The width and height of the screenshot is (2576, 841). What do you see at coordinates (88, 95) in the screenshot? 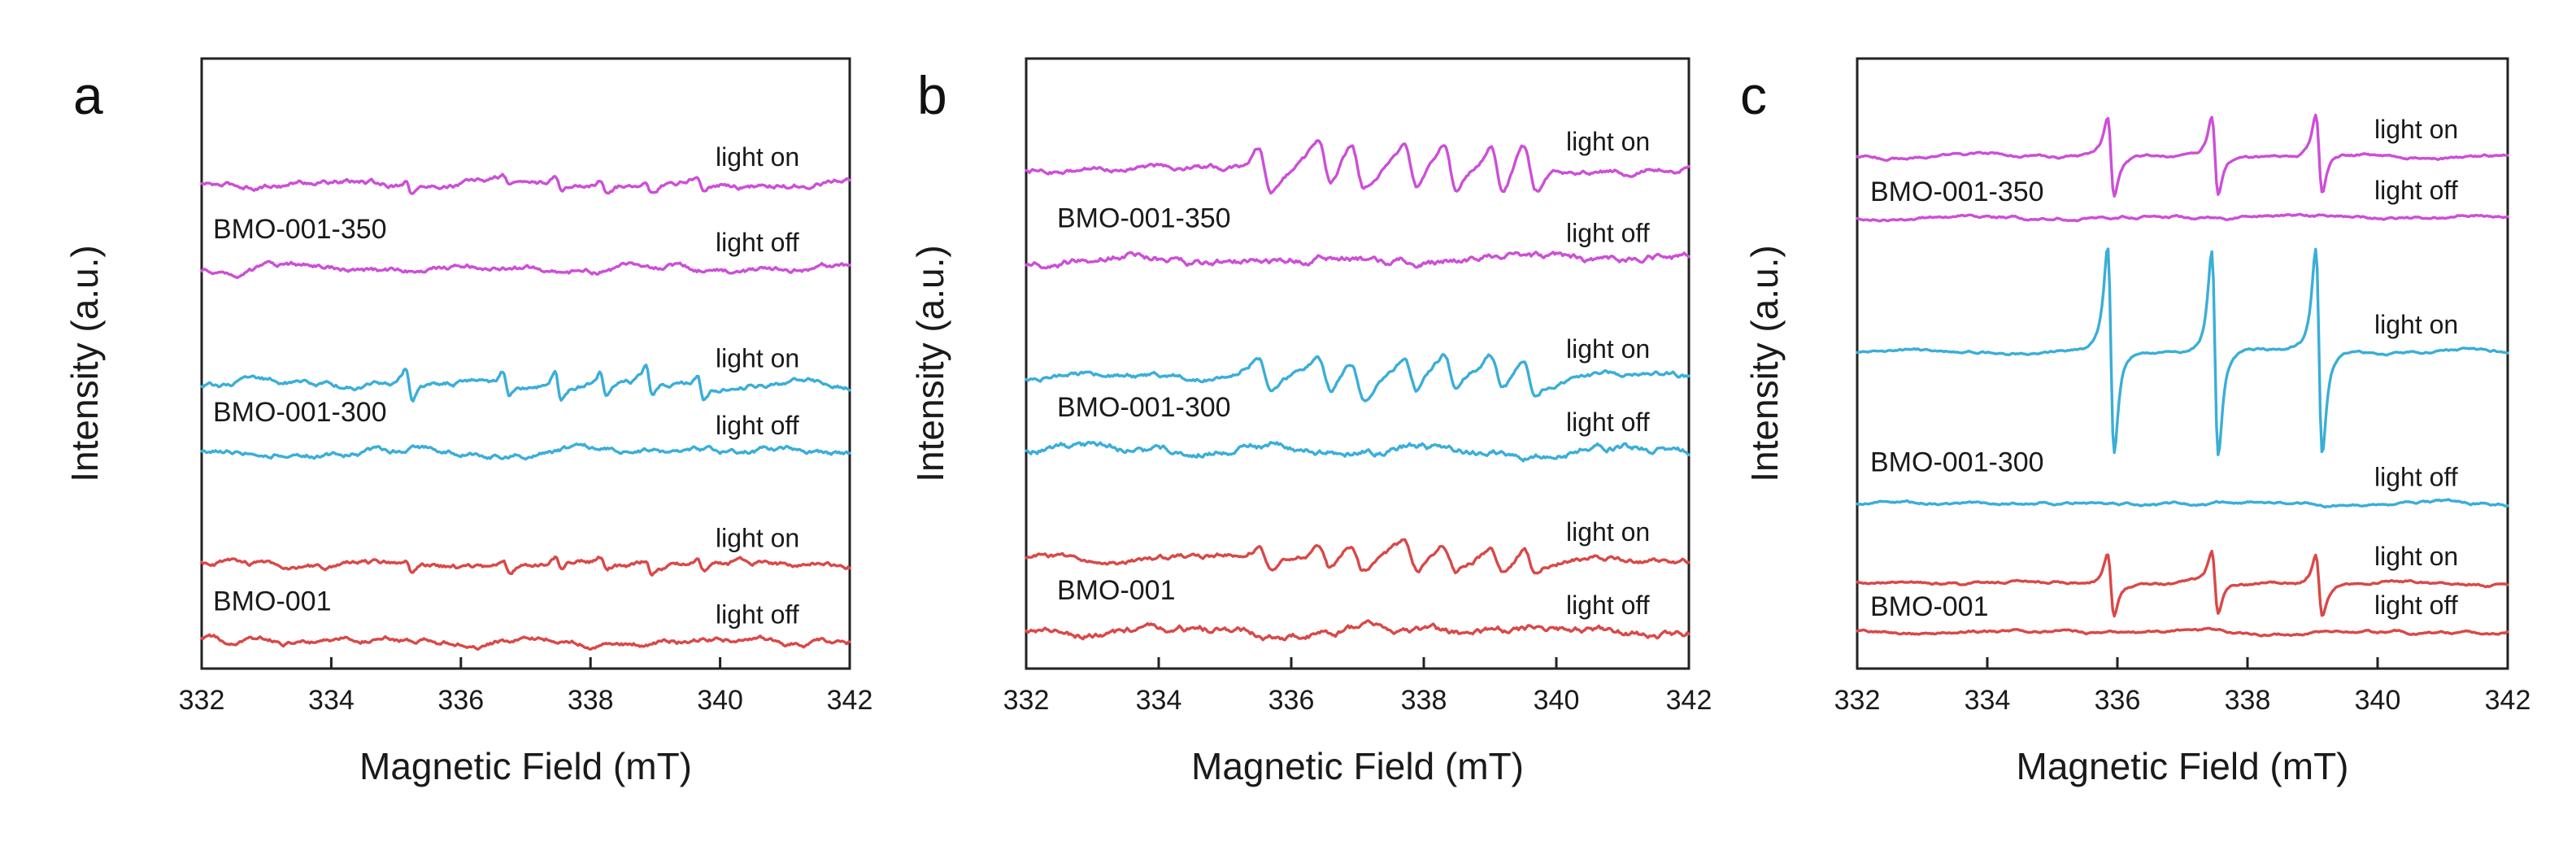
I see `panel-letter-a: a` at bounding box center [88, 95].